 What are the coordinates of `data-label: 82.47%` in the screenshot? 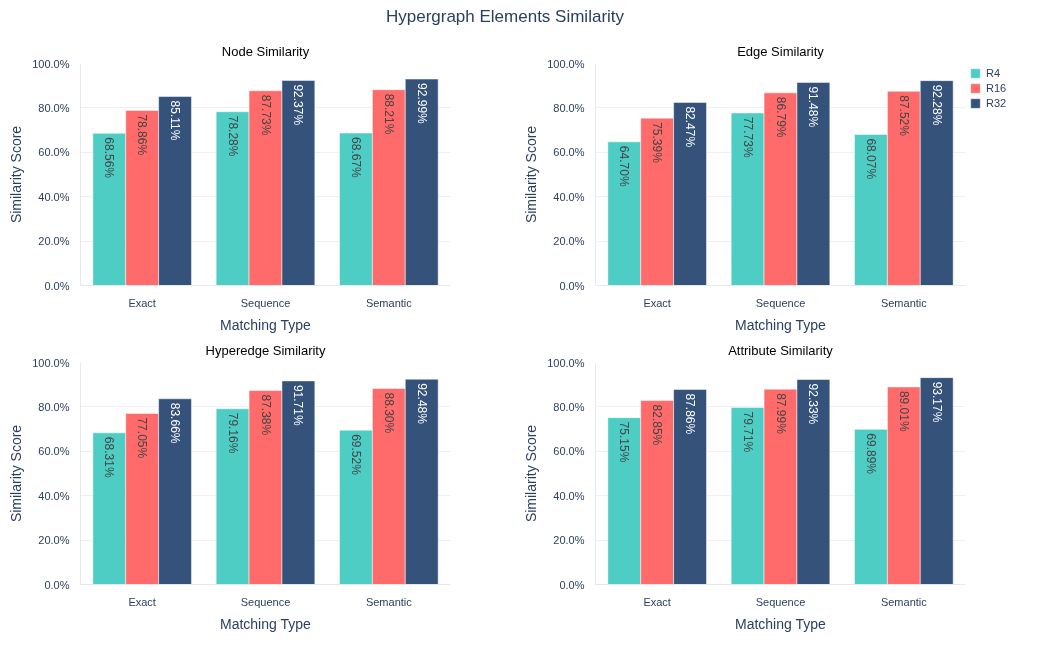 It's located at (690, 127).